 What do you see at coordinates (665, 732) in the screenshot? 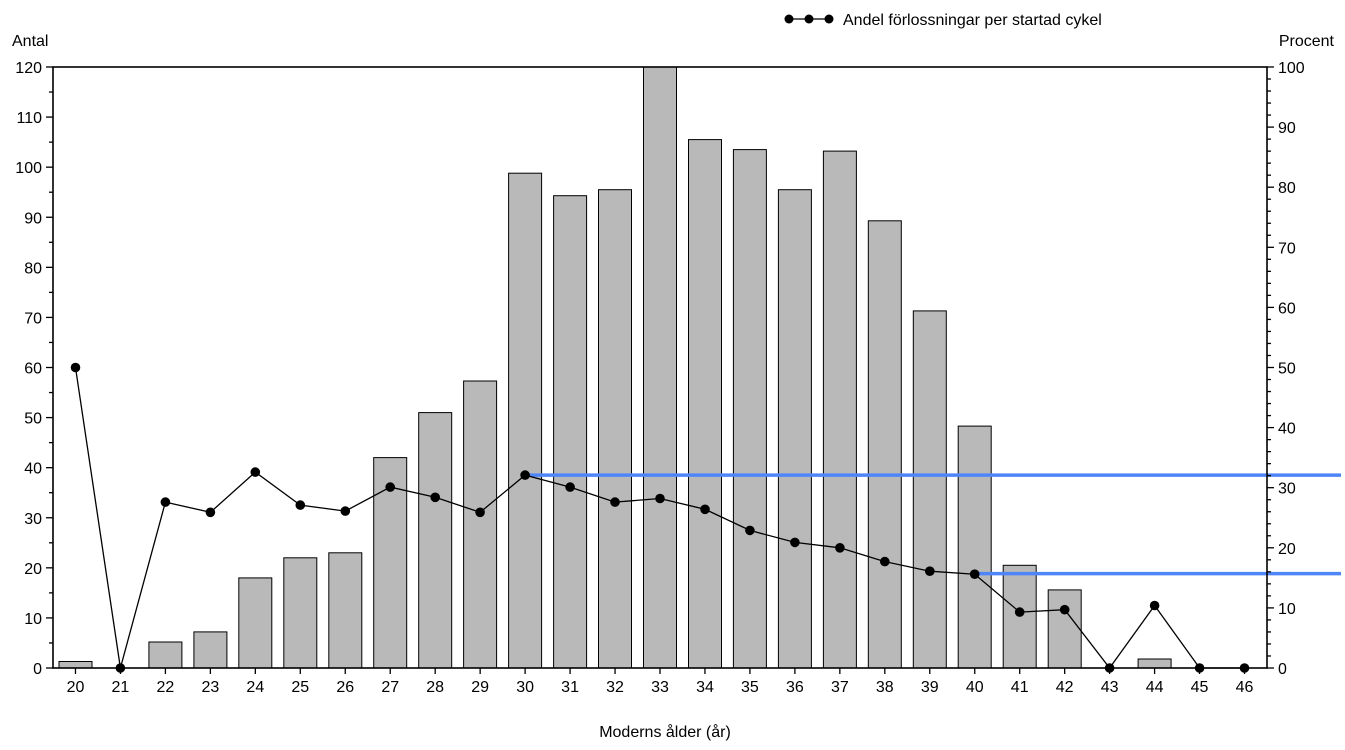
I see `x-axis-label: Moderns ålder (år)` at bounding box center [665, 732].